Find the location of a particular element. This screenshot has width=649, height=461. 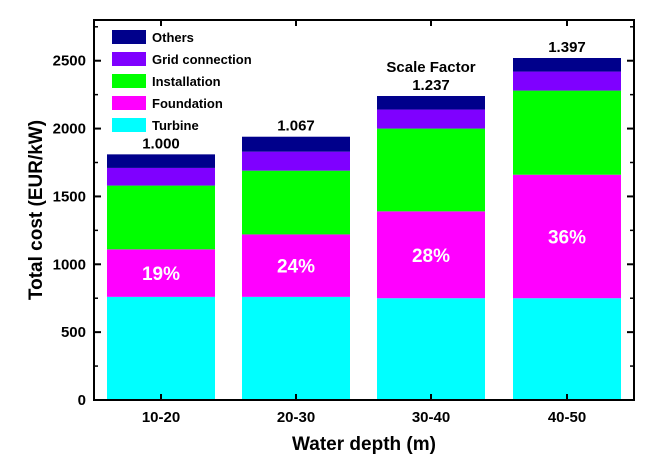

scale-factor-label: 1.397 is located at coordinates (567, 47).